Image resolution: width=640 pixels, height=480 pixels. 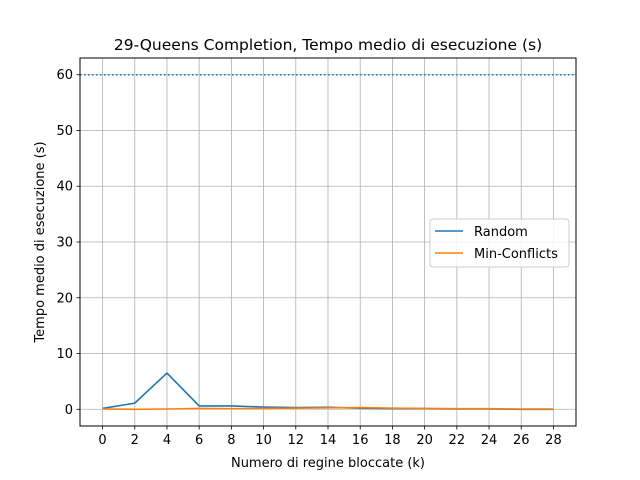 What do you see at coordinates (521, 440) in the screenshot?
I see `x-tick-label: 26` at bounding box center [521, 440].